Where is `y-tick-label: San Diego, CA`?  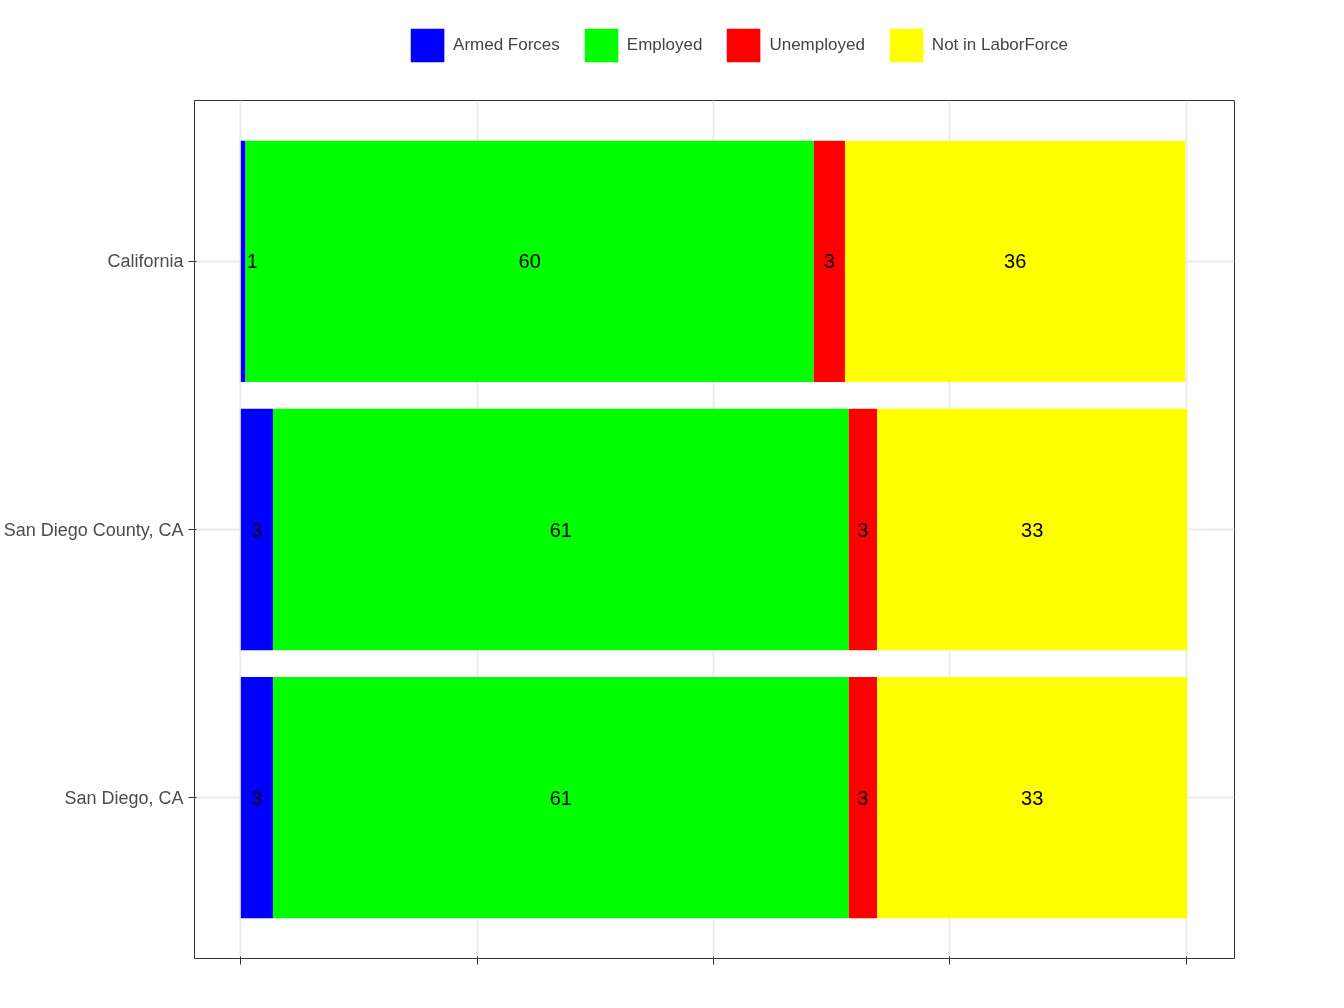 y-tick-label: San Diego, CA is located at coordinates (124, 797).